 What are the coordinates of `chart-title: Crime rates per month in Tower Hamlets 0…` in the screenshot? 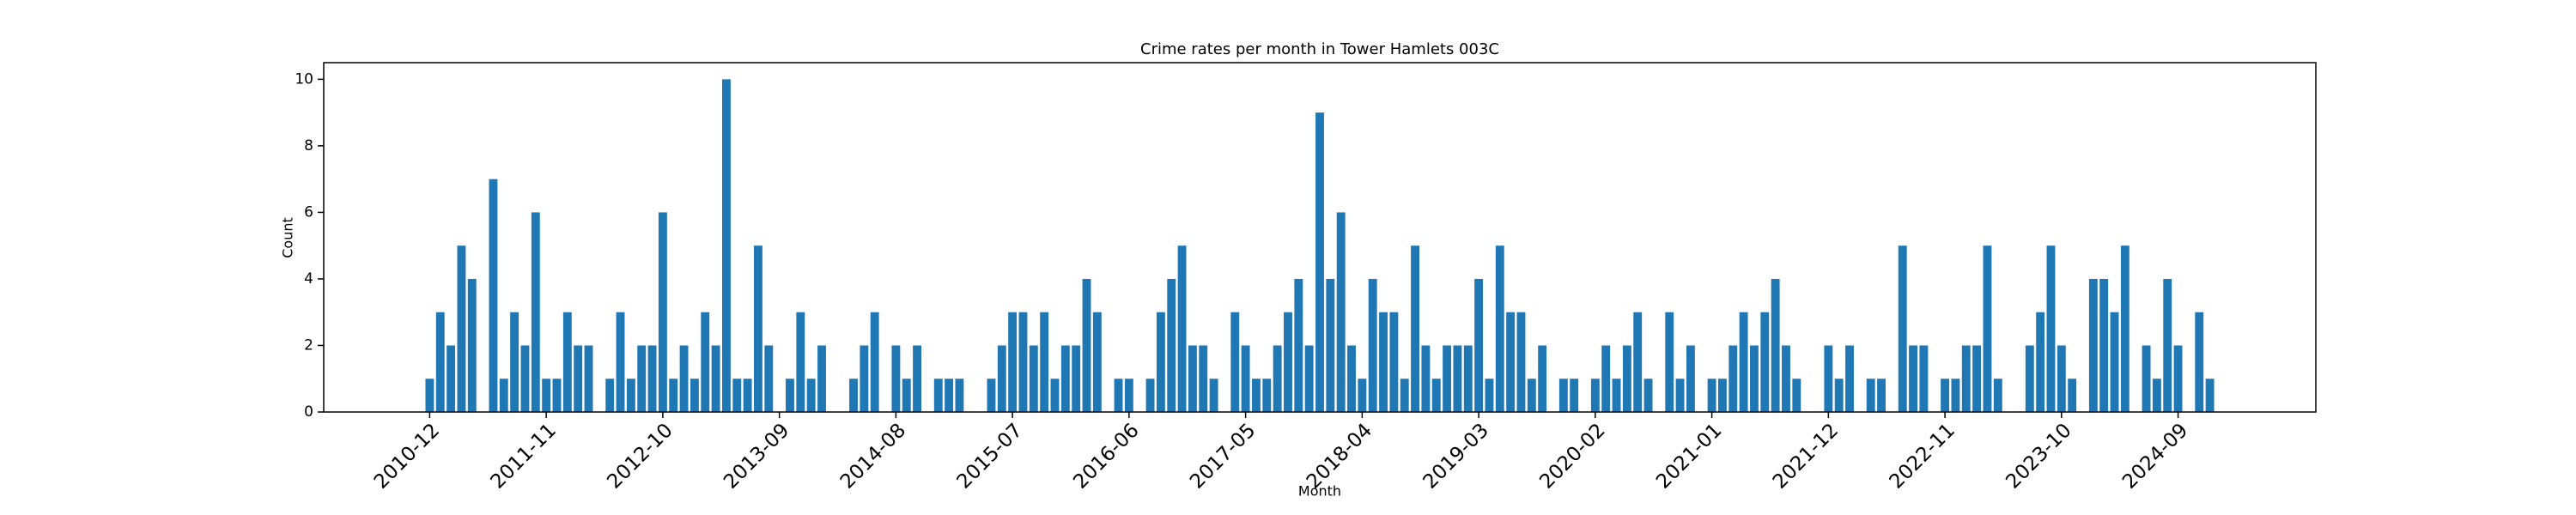 It's located at (1319, 49).